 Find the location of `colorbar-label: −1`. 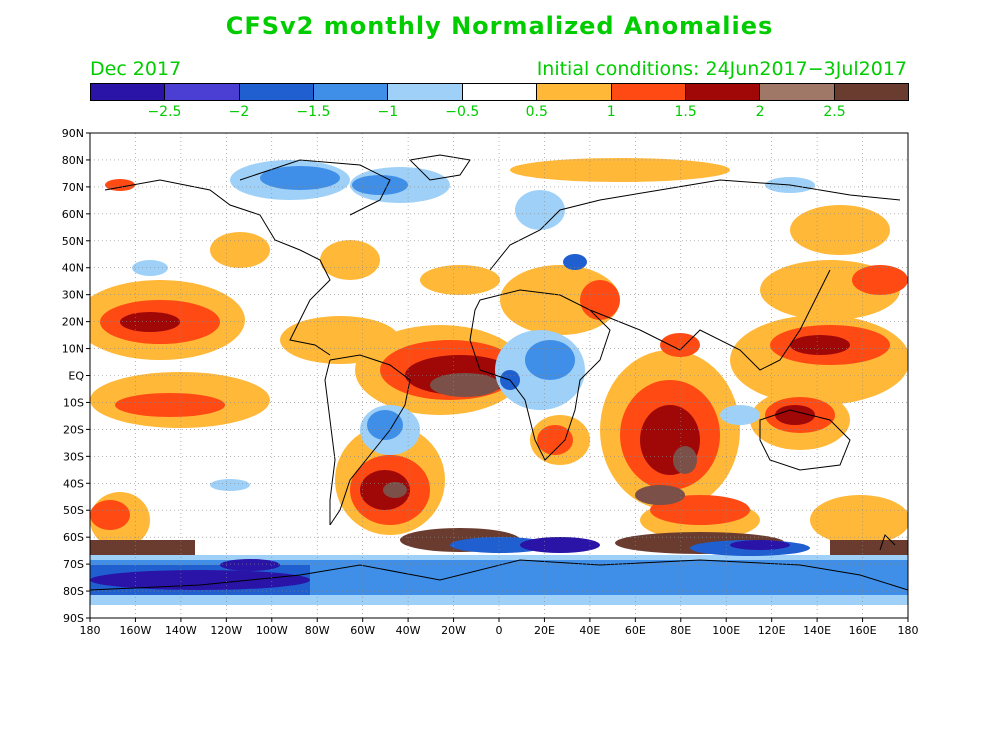

colorbar-label: −1 is located at coordinates (388, 112).